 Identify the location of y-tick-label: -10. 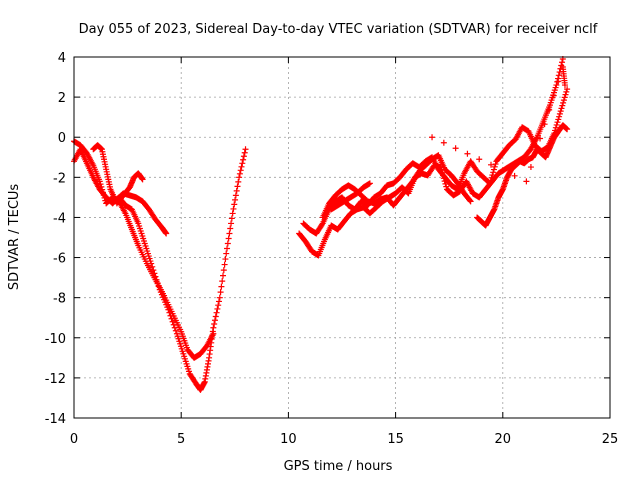
(55, 339).